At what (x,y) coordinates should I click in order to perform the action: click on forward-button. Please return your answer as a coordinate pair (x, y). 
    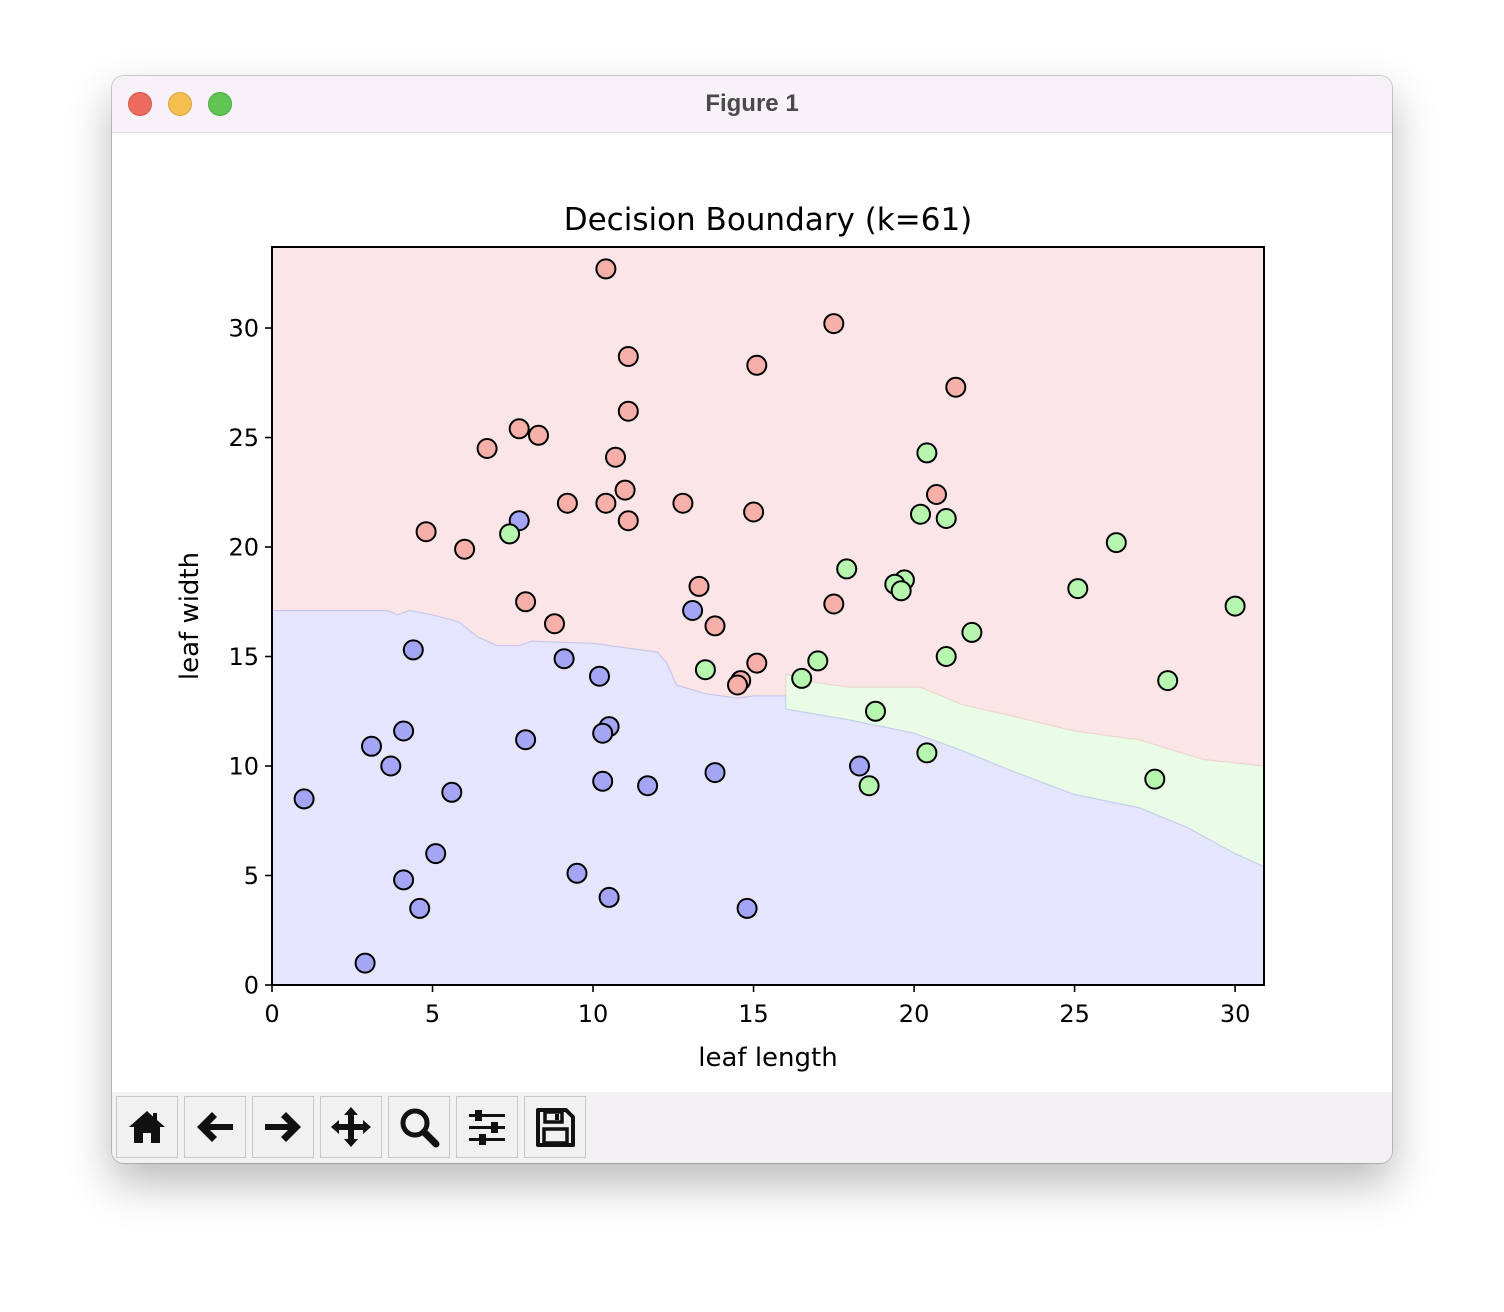
    Looking at the image, I should click on (283, 1127).